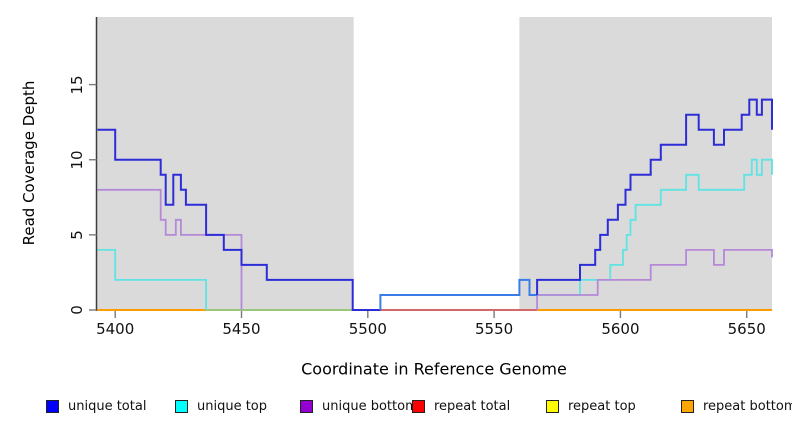 The height and width of the screenshot is (432, 792). Describe the element at coordinates (152, 279) in the screenshot. I see `series-line-unique-top-left` at that location.